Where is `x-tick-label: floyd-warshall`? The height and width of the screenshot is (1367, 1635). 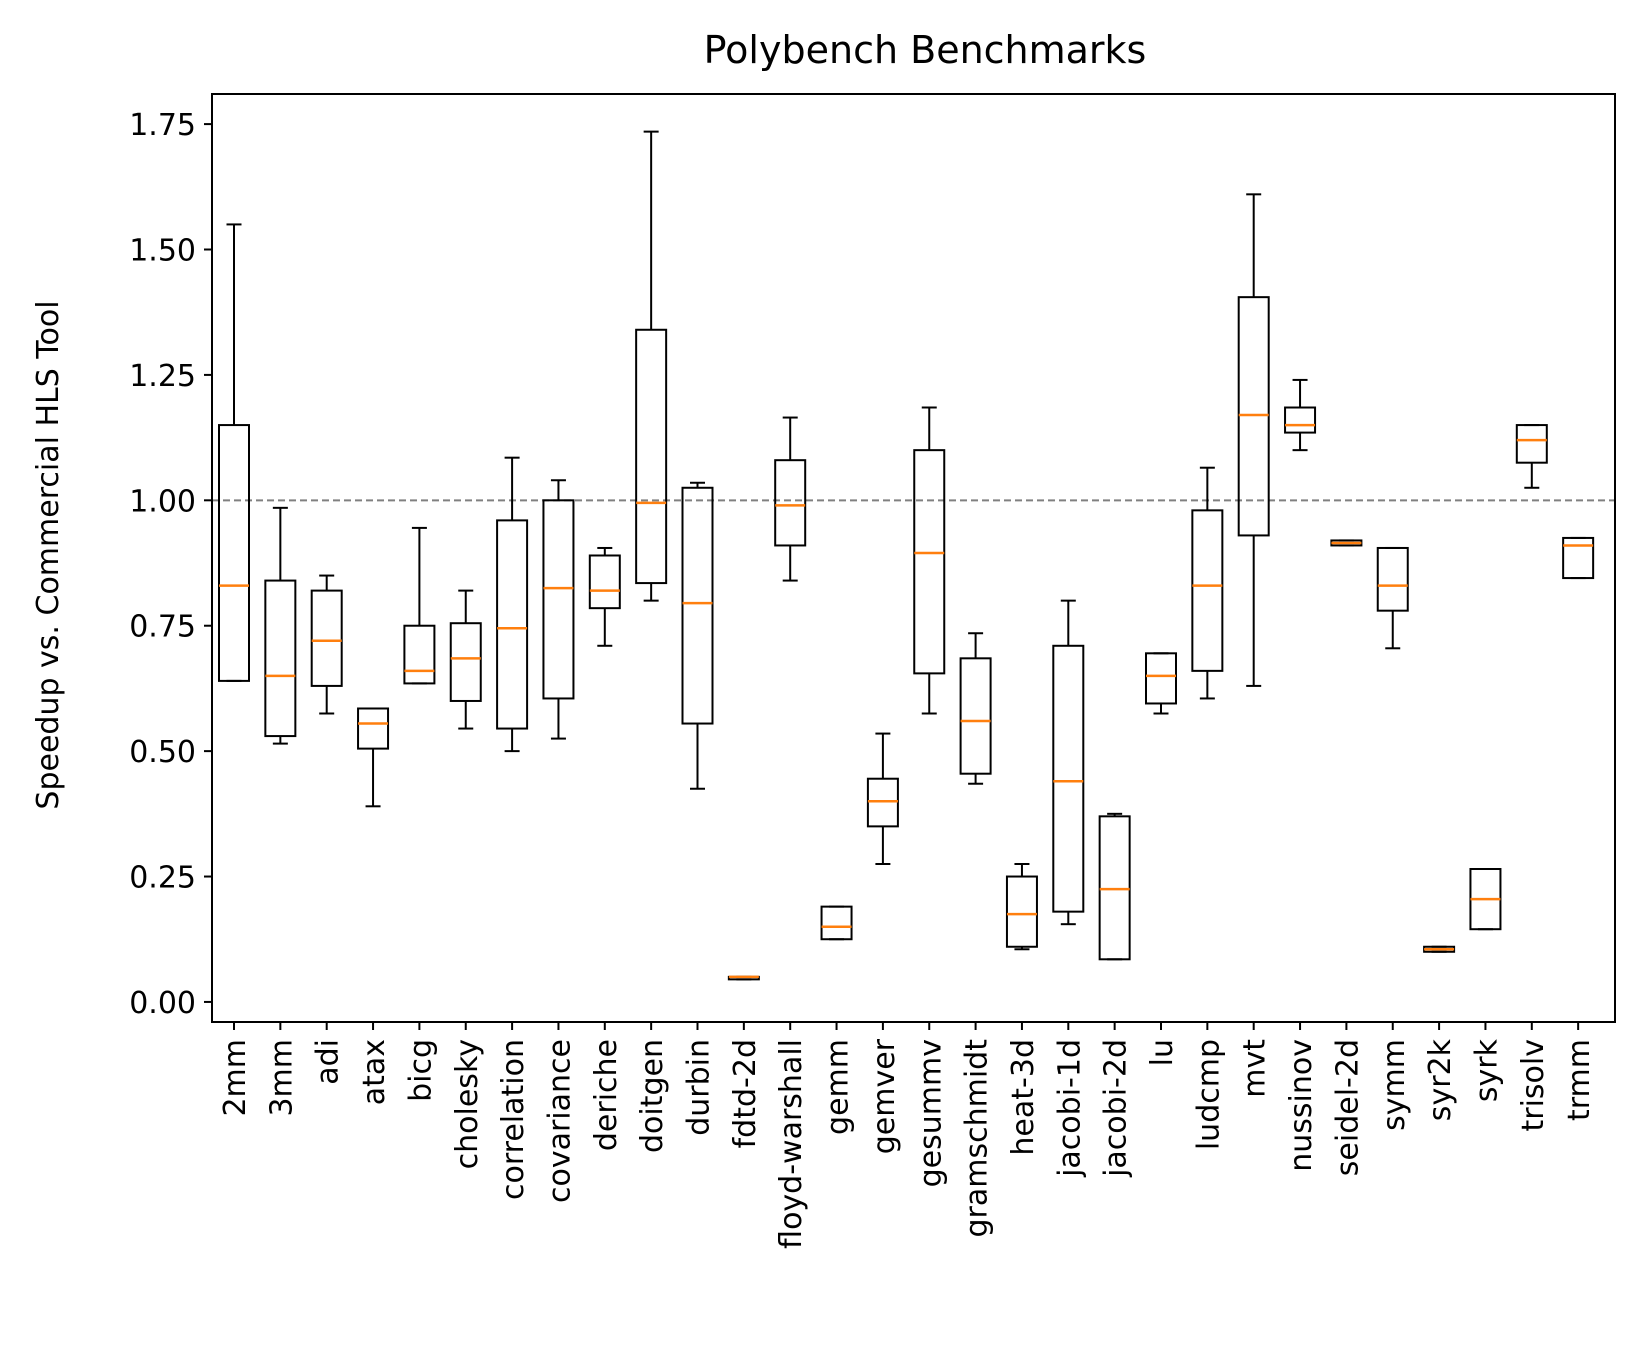 x-tick-label: floyd-warshall is located at coordinates (791, 1144).